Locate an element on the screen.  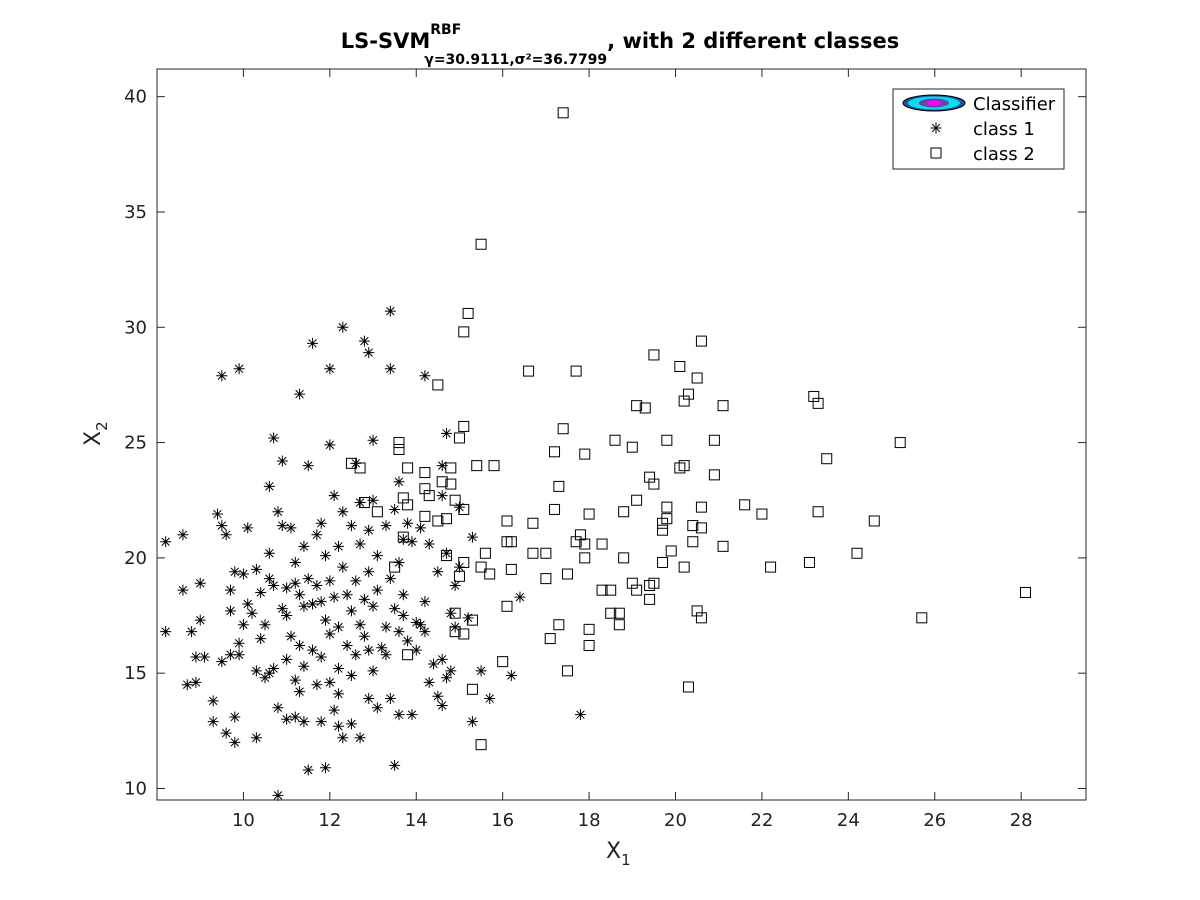
title-superscript: RBF is located at coordinates (445, 30).